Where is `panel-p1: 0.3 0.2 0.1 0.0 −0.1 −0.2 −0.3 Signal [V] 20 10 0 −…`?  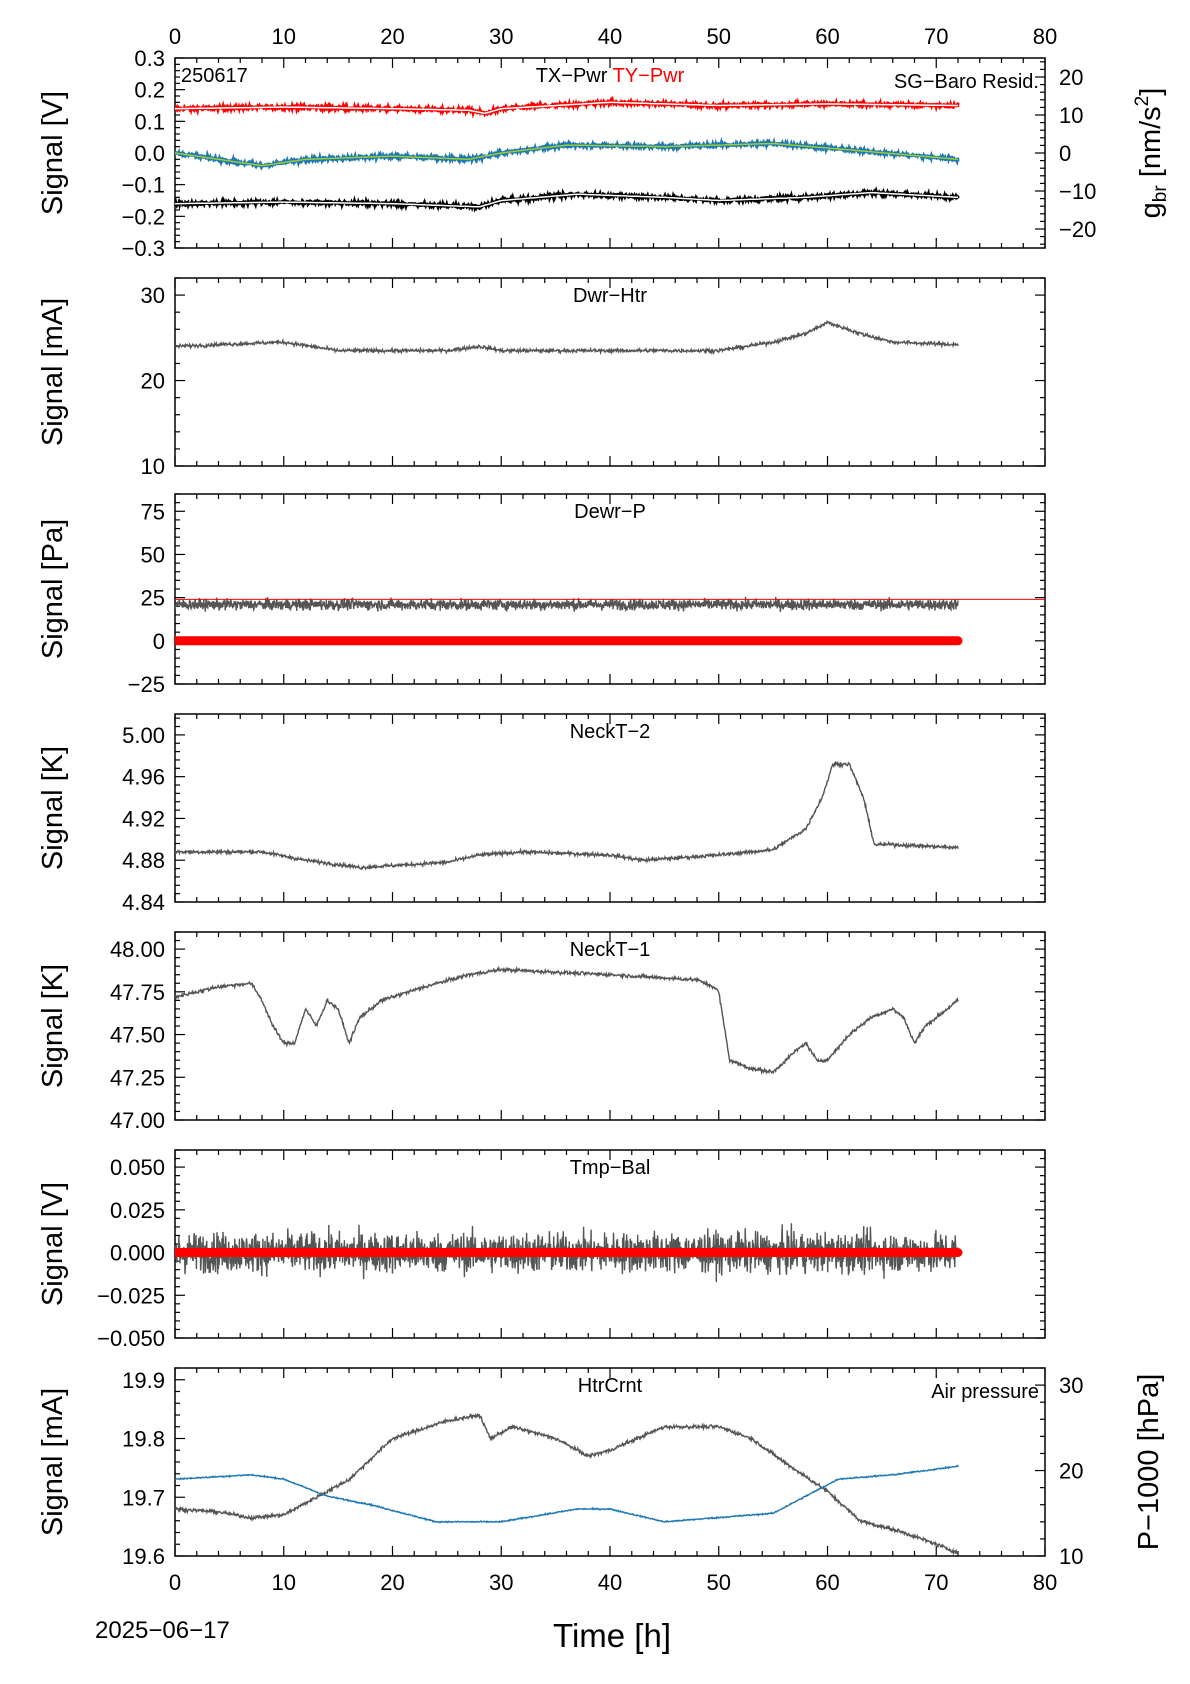 panel-p1: 0.3 0.2 0.1 0.0 −0.1 −0.2 −0.3 Signal [V] 20 10 0 −… is located at coordinates (604, 153).